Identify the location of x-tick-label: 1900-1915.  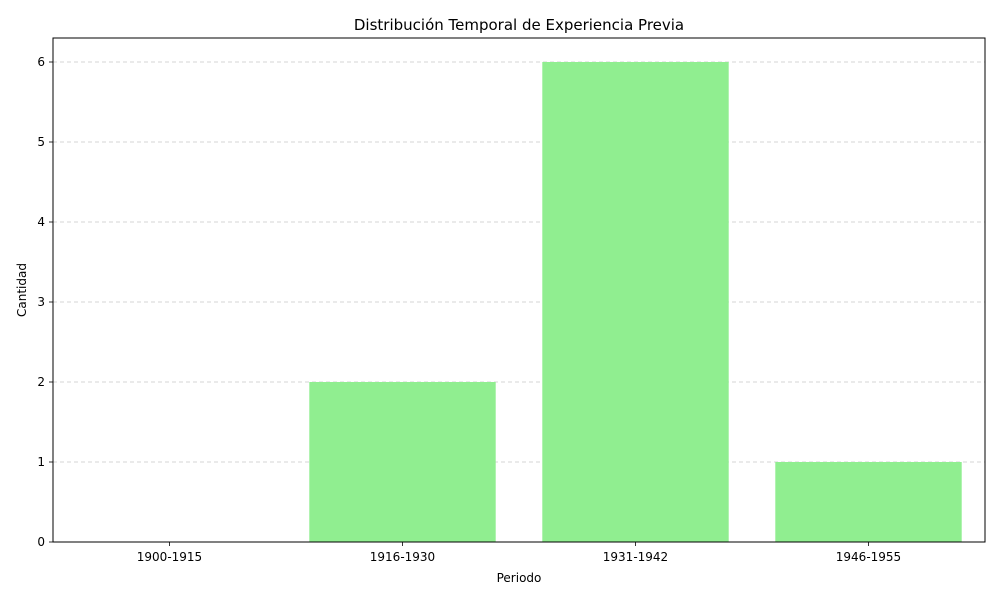
(169, 557).